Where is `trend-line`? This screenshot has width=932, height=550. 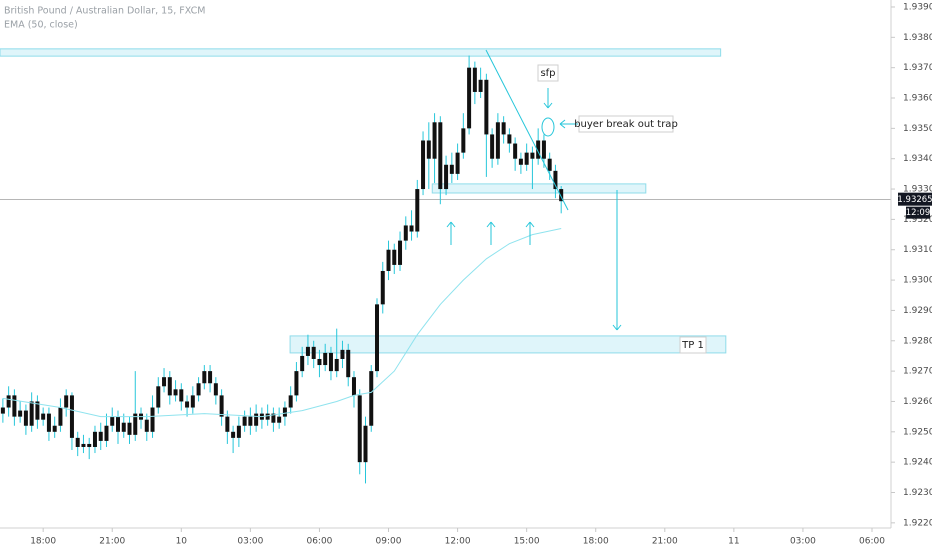 trend-line is located at coordinates (527, 130).